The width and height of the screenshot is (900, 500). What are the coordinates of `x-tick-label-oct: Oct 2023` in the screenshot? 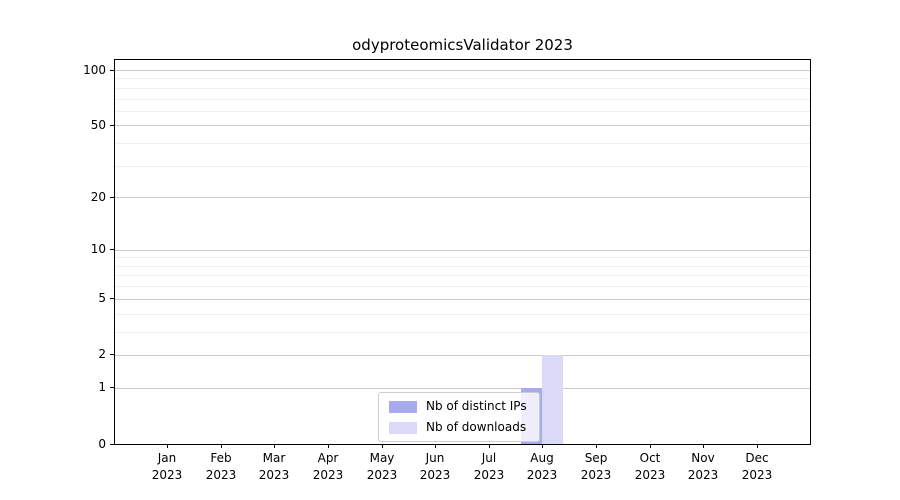 It's located at (650, 467).